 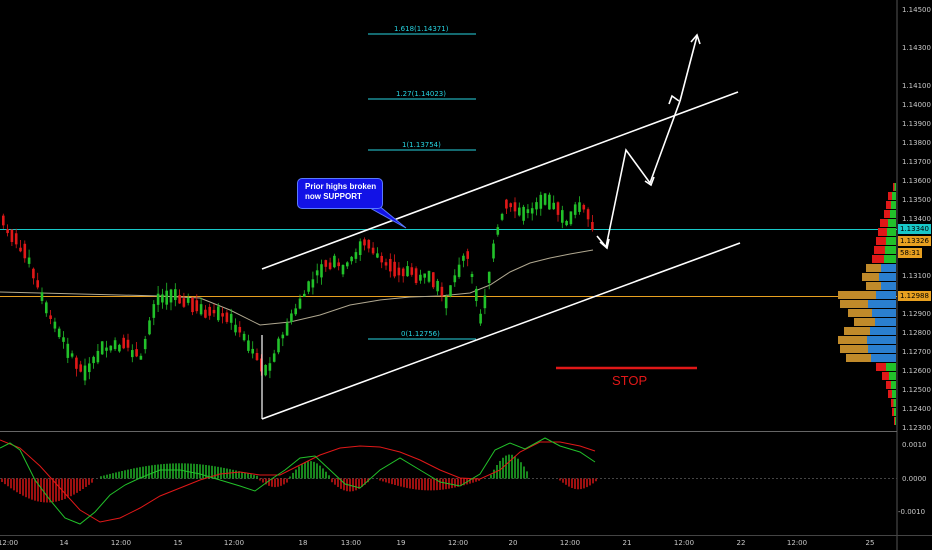 What do you see at coordinates (688, 68) in the screenshot?
I see `projection-final-leg` at bounding box center [688, 68].